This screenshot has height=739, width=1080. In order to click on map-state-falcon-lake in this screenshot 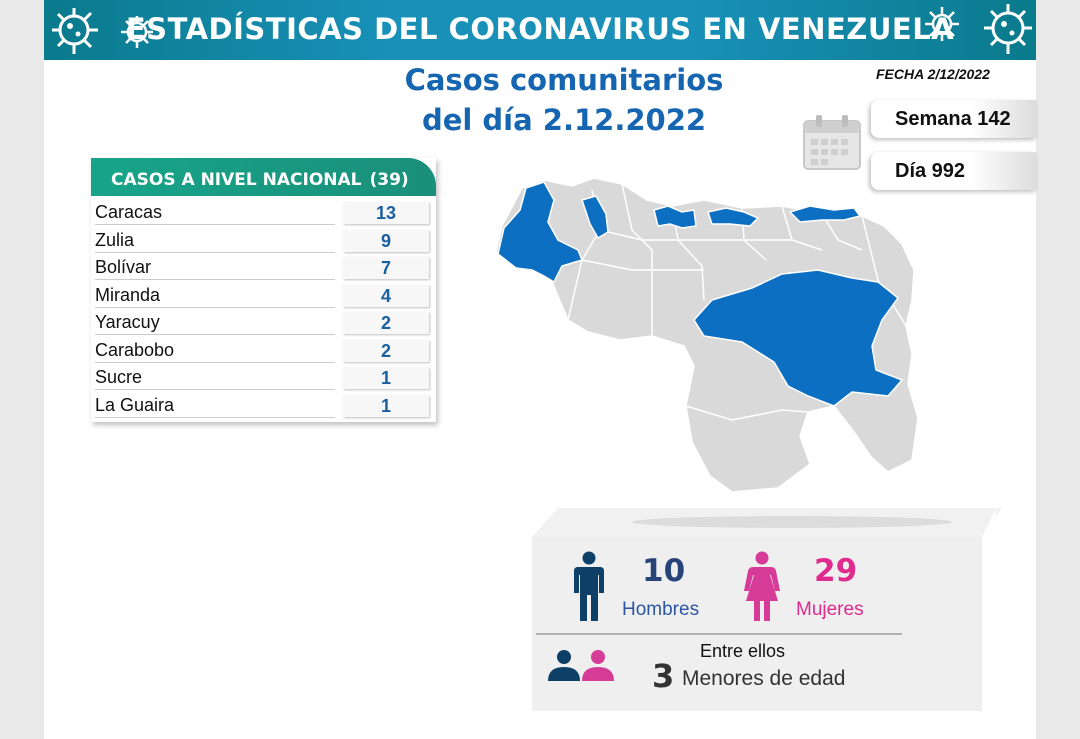, I will do `click(595, 217)`.